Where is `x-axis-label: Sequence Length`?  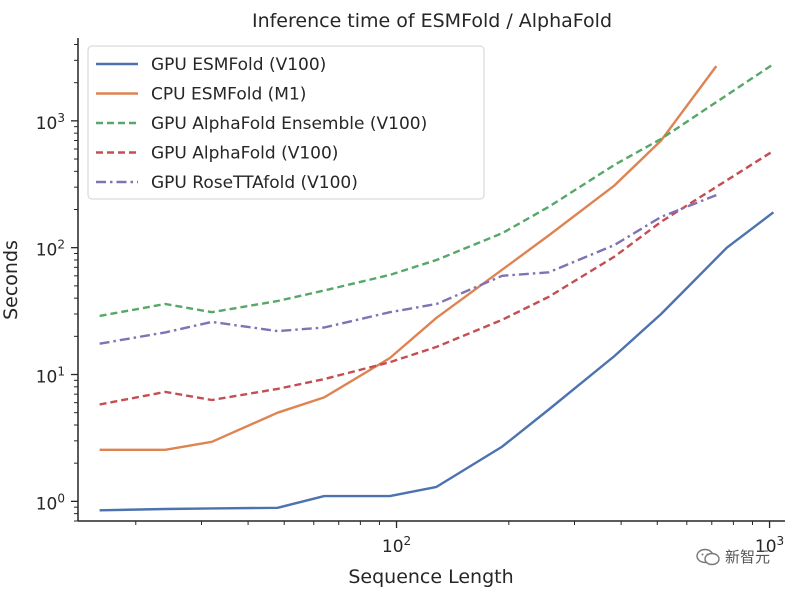 x-axis-label: Sequence Length is located at coordinates (430, 577).